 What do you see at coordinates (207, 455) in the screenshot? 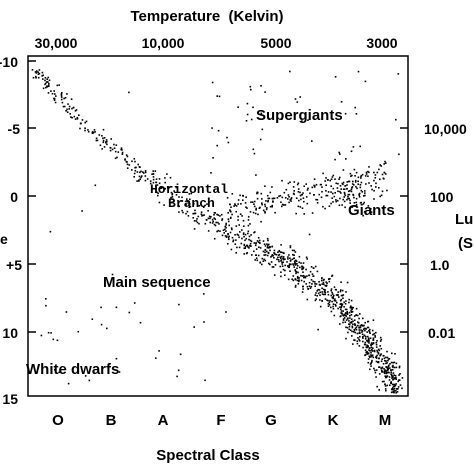
I see `bottom-axis-title: Spectral Class` at bounding box center [207, 455].